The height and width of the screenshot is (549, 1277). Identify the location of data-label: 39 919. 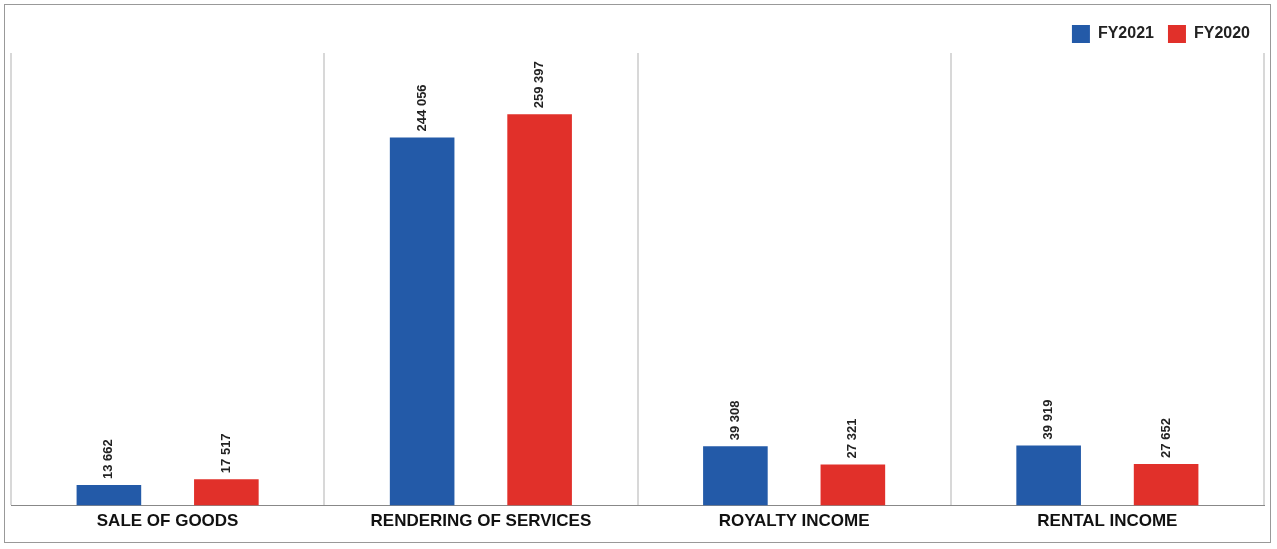
(1048, 419).